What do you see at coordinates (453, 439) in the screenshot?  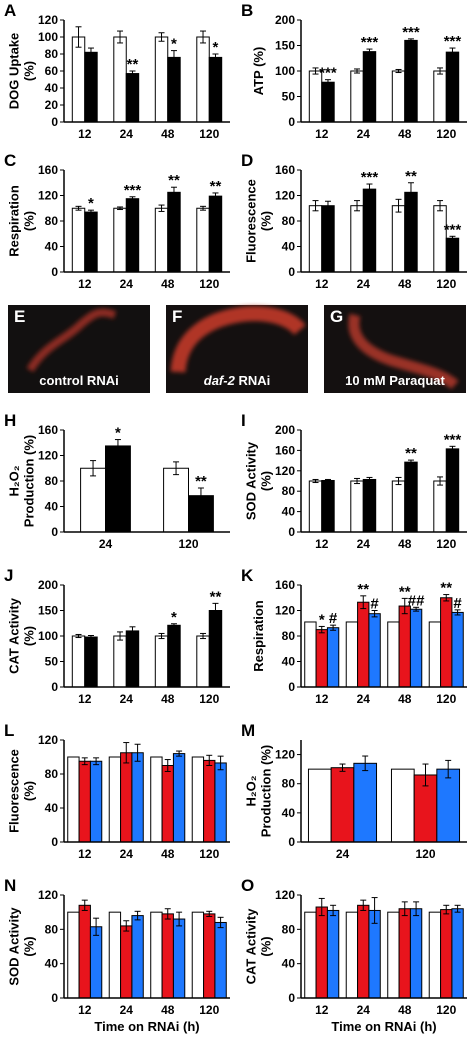 I see `significance-label: ***` at bounding box center [453, 439].